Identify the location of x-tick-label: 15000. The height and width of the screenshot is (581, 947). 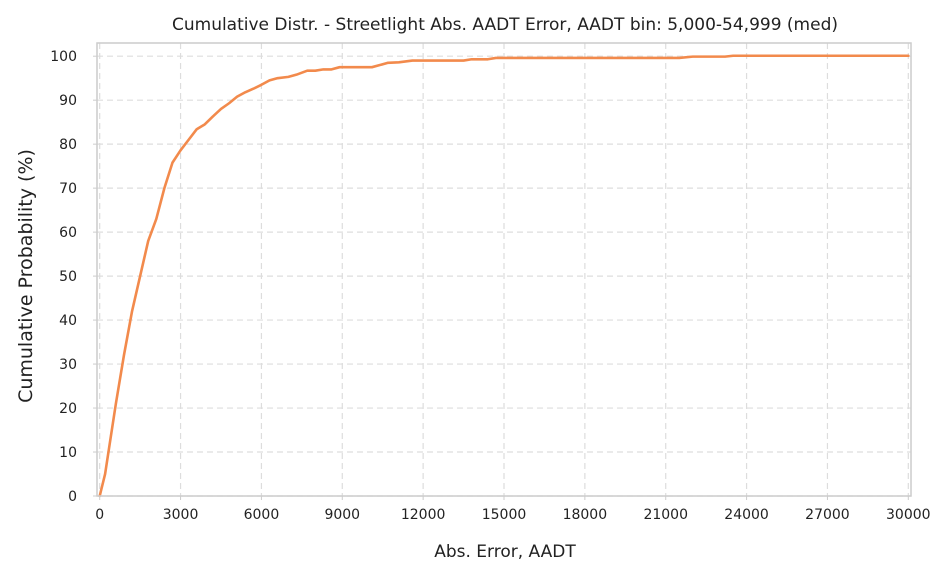
(504, 515).